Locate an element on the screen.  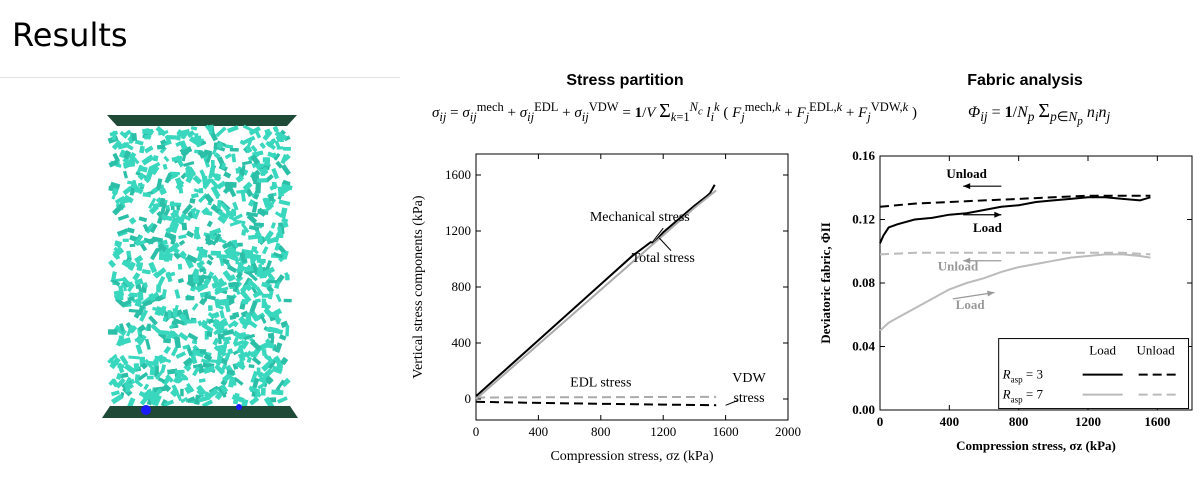
x-axis-label: Compression stress, σz (kPa) is located at coordinates (631, 456).